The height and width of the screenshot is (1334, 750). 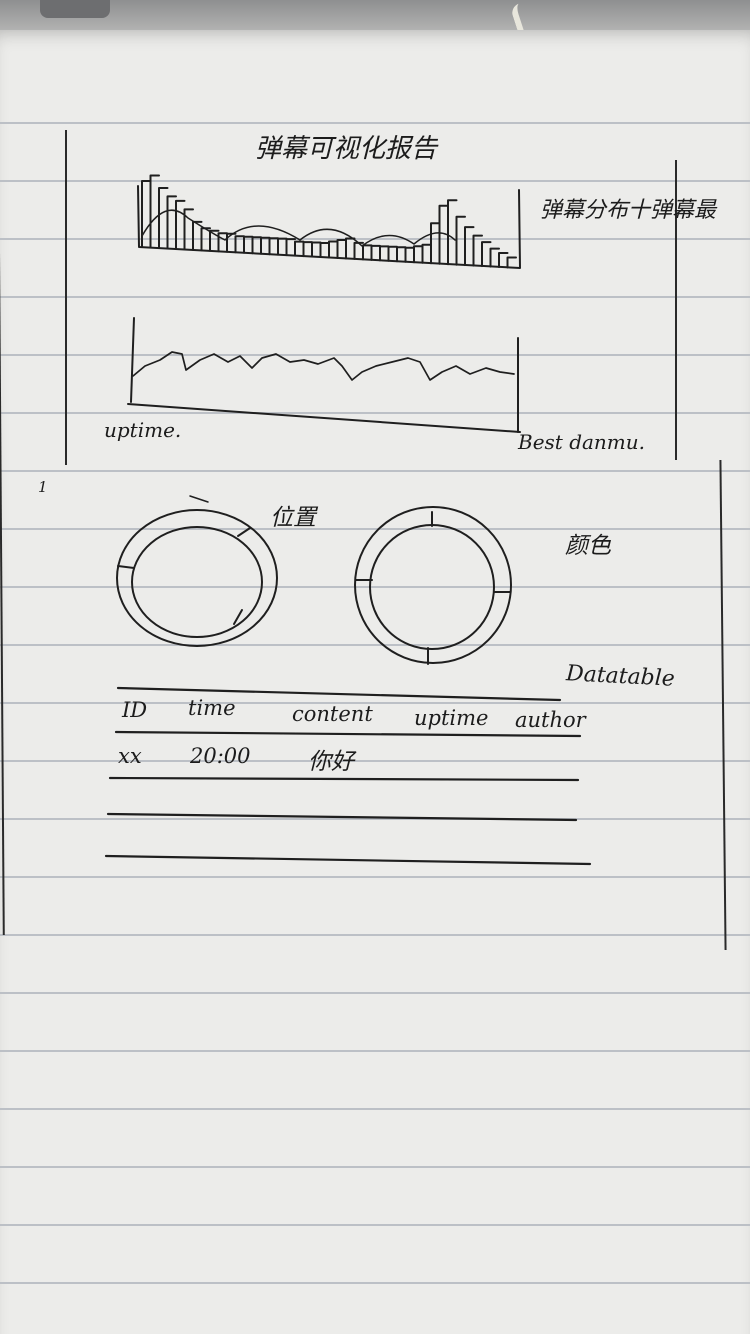 I want to click on table-header-content: content, so click(x=332, y=714).